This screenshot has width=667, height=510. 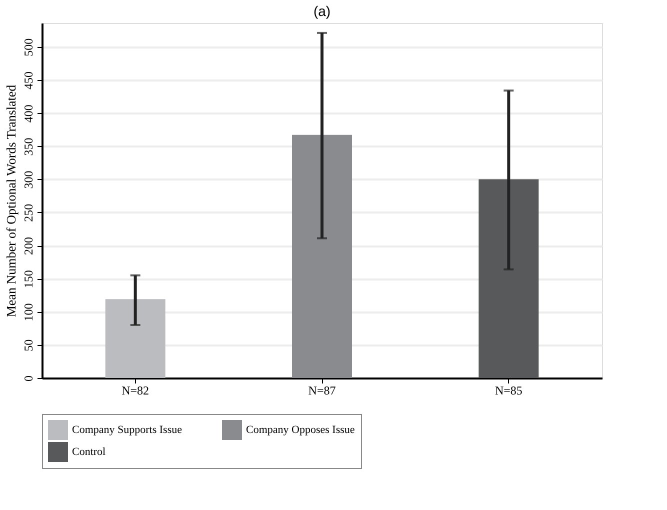 I want to click on y-tick-label: 100, so click(x=29, y=312).